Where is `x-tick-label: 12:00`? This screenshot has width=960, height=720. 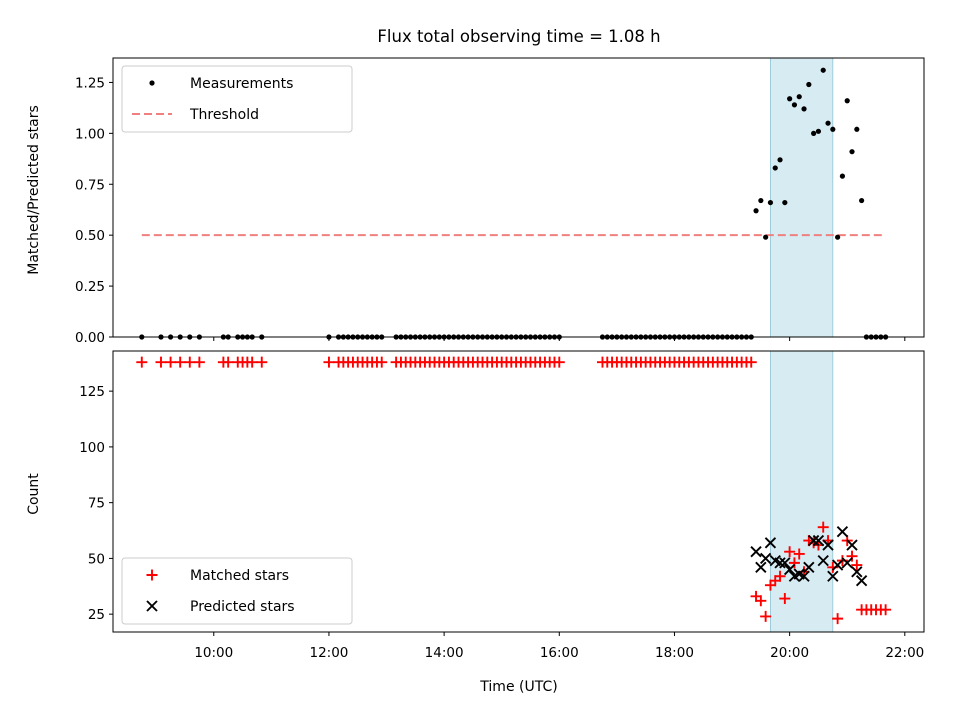
x-tick-label: 12:00 is located at coordinates (328, 653).